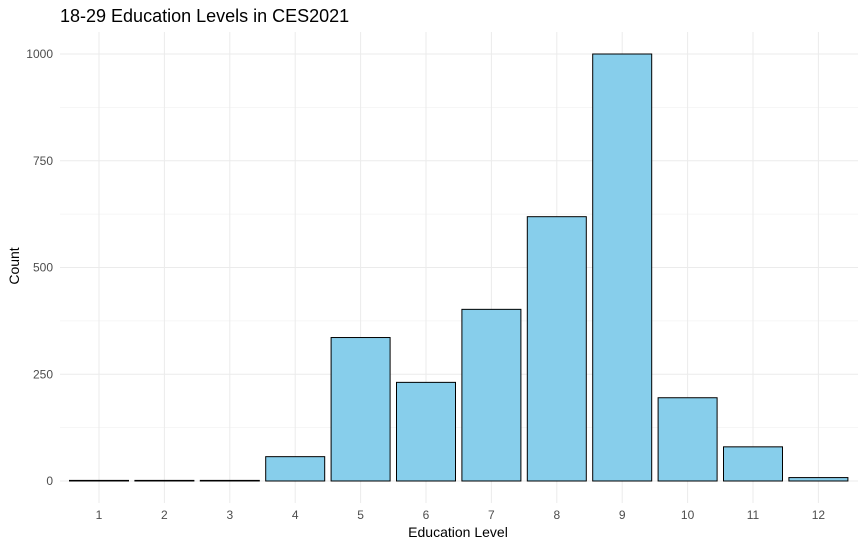 This screenshot has width=865, height=547. What do you see at coordinates (461, 515) in the screenshot?
I see `x-axis-ticks: 1 2 3 4 5 6 7 8 9 10 11 12` at bounding box center [461, 515].